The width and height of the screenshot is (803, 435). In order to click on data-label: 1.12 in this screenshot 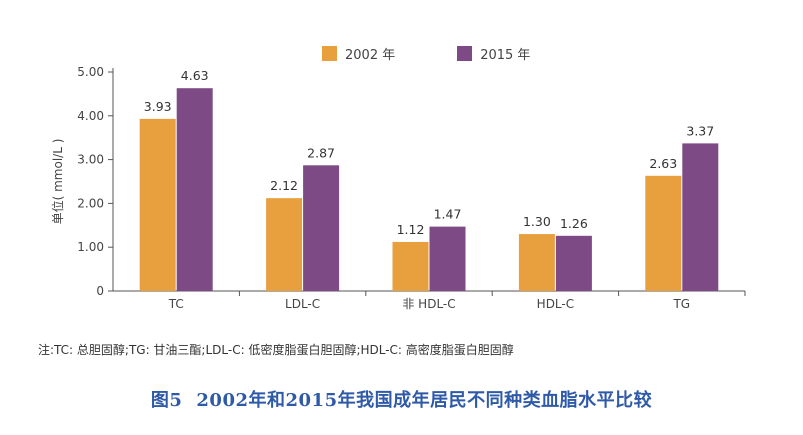, I will do `click(411, 229)`.